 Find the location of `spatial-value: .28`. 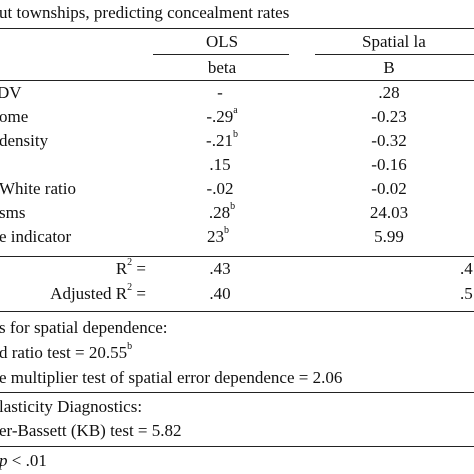

spatial-value: .28 is located at coordinates (389, 92).